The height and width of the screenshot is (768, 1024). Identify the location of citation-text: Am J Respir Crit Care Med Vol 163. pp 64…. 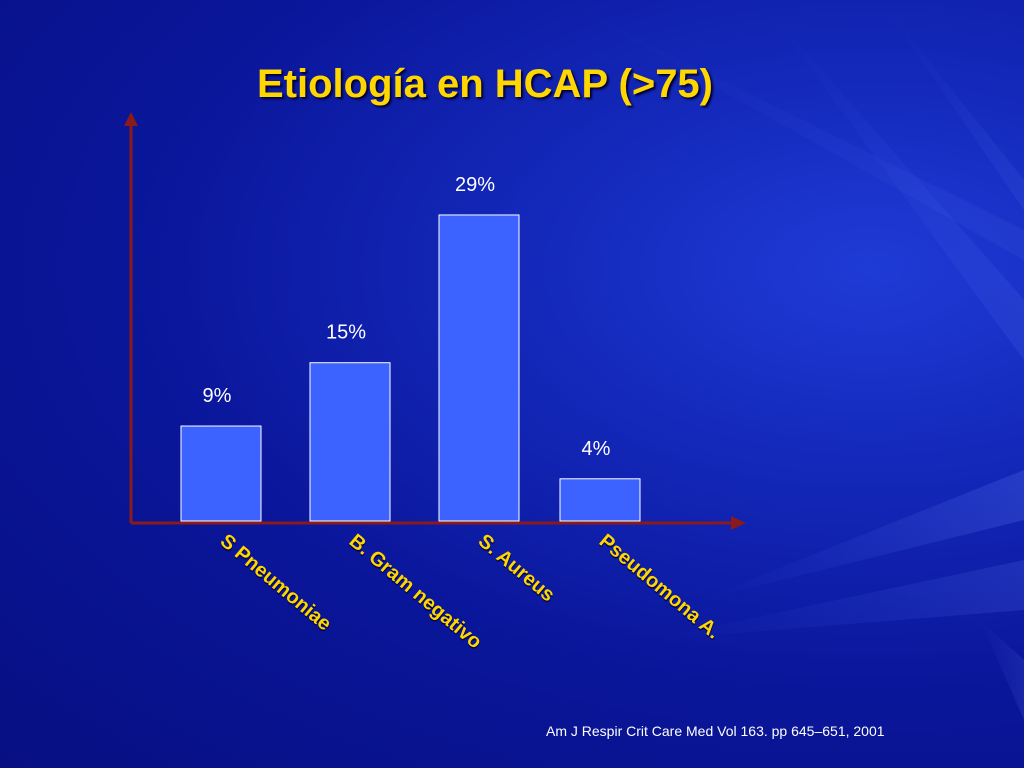
(715, 731).